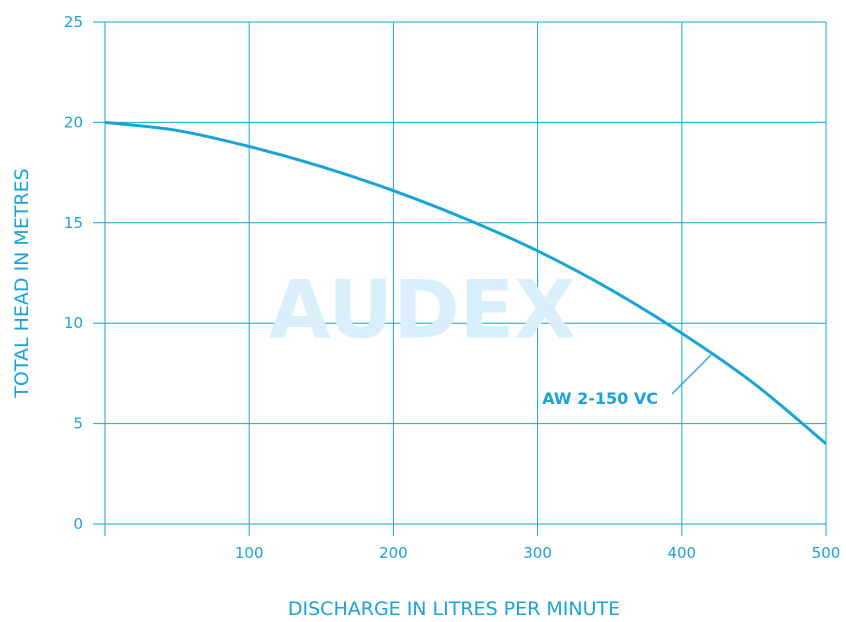 The height and width of the screenshot is (622, 846). Describe the element at coordinates (73, 223) in the screenshot. I see `y-tick-label: 15` at that location.